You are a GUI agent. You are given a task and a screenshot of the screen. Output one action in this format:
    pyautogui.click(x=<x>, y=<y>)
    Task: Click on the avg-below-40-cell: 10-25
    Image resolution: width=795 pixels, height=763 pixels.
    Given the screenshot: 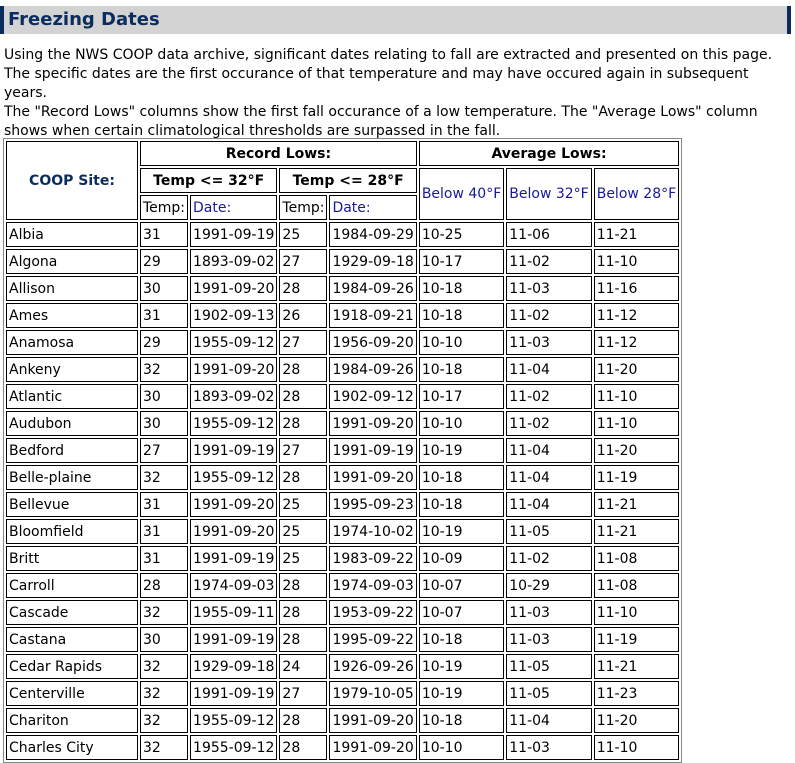 What is the action you would take?
    pyautogui.click(x=461, y=234)
    